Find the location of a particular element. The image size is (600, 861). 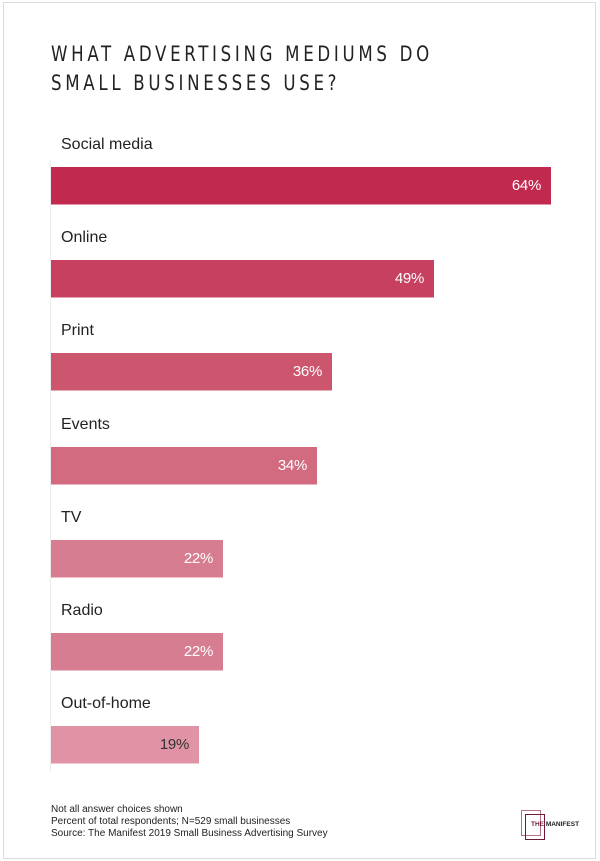

category-label: Print is located at coordinates (77, 331).